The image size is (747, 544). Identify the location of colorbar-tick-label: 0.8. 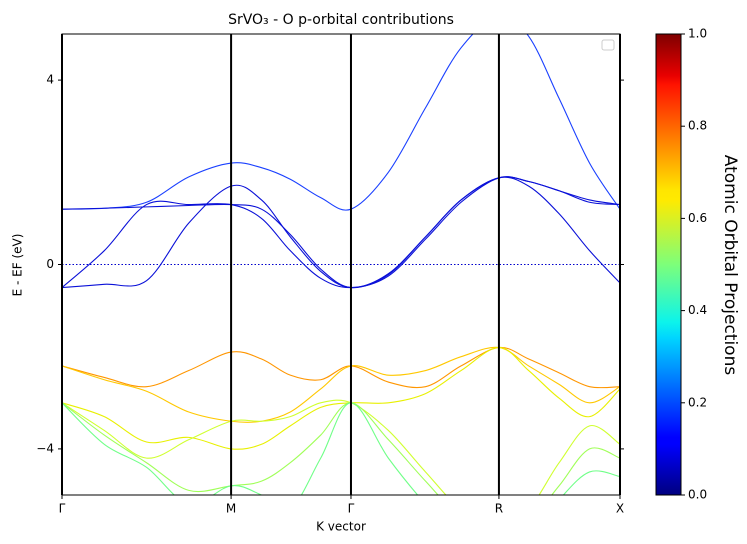
(697, 126).